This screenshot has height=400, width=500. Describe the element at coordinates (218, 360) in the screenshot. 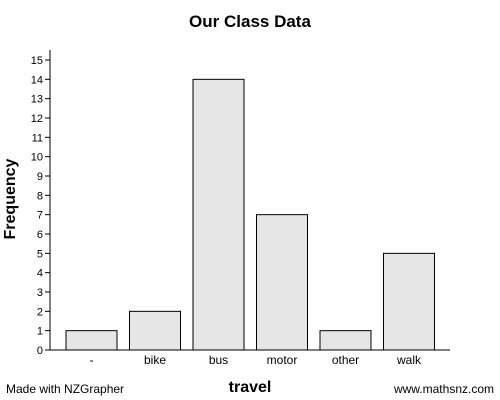

I see `x-tick-label: bus` at that location.